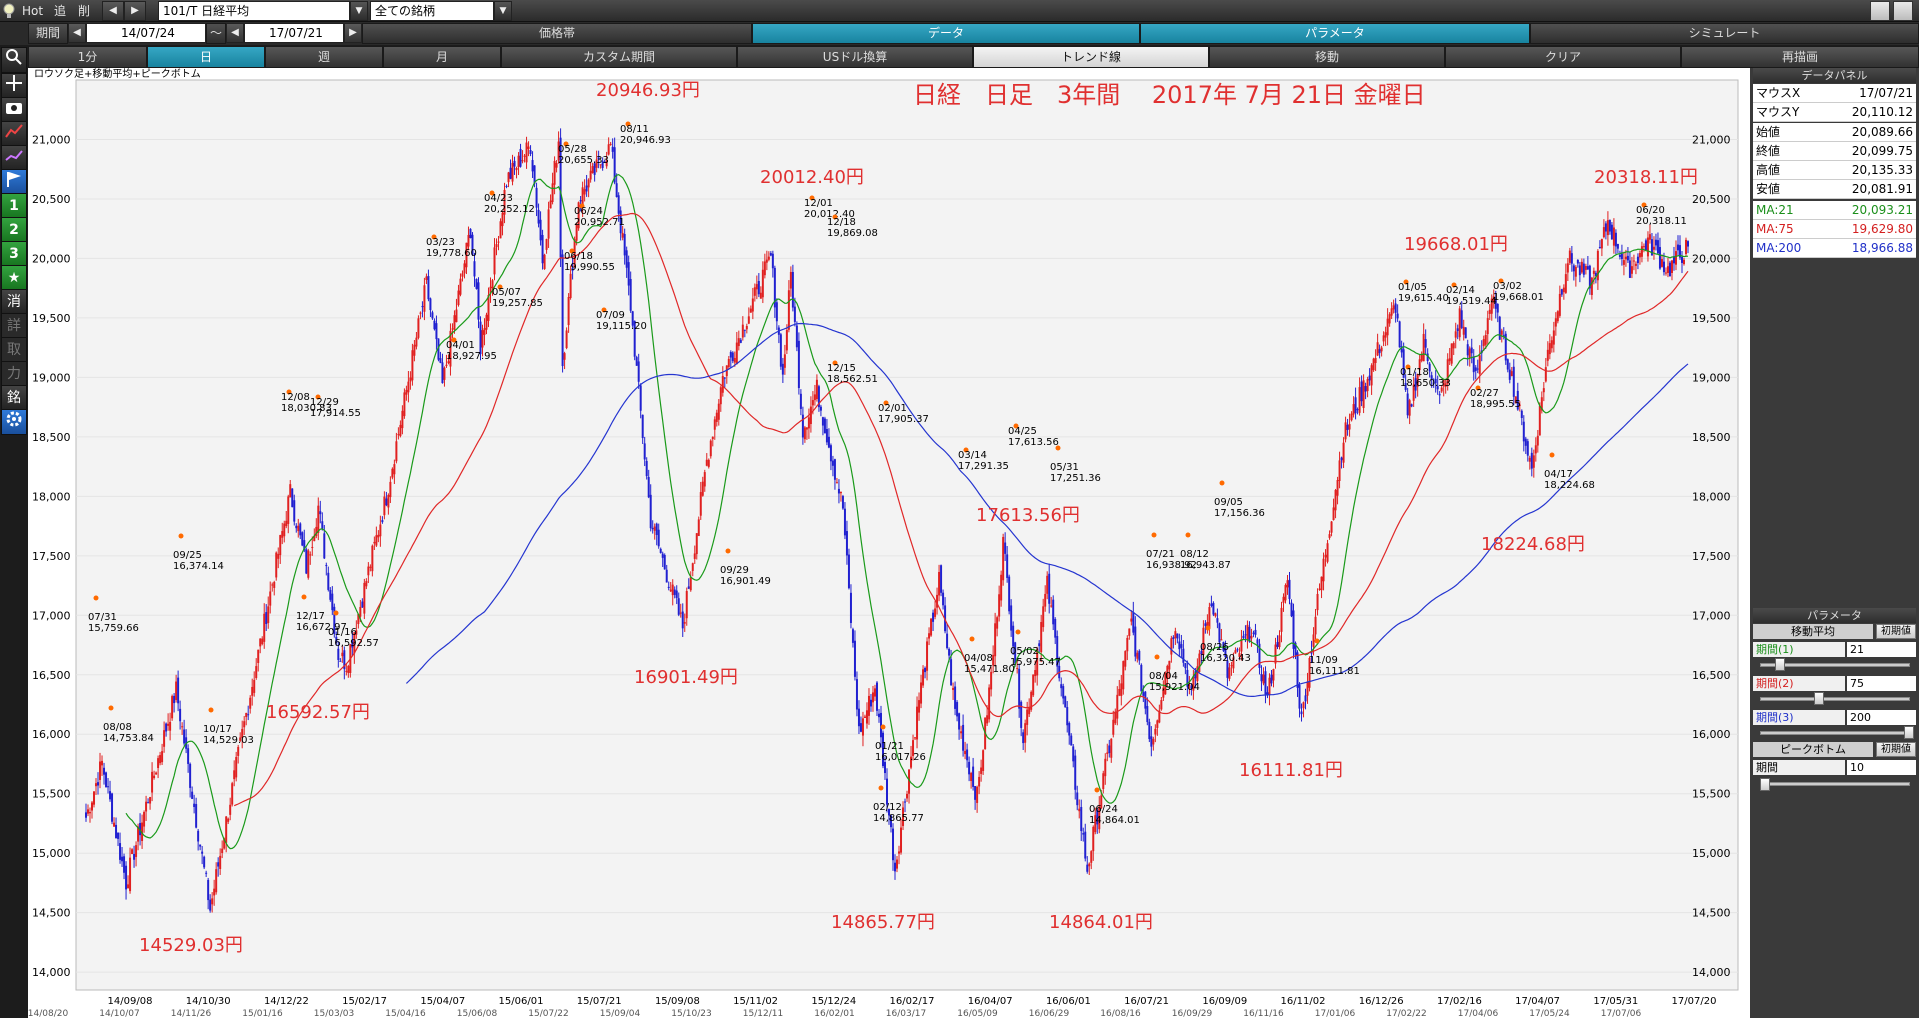 This screenshot has width=1919, height=1018. What do you see at coordinates (1896, 631) in the screenshot?
I see `ma-reset-button: 初期値` at bounding box center [1896, 631].